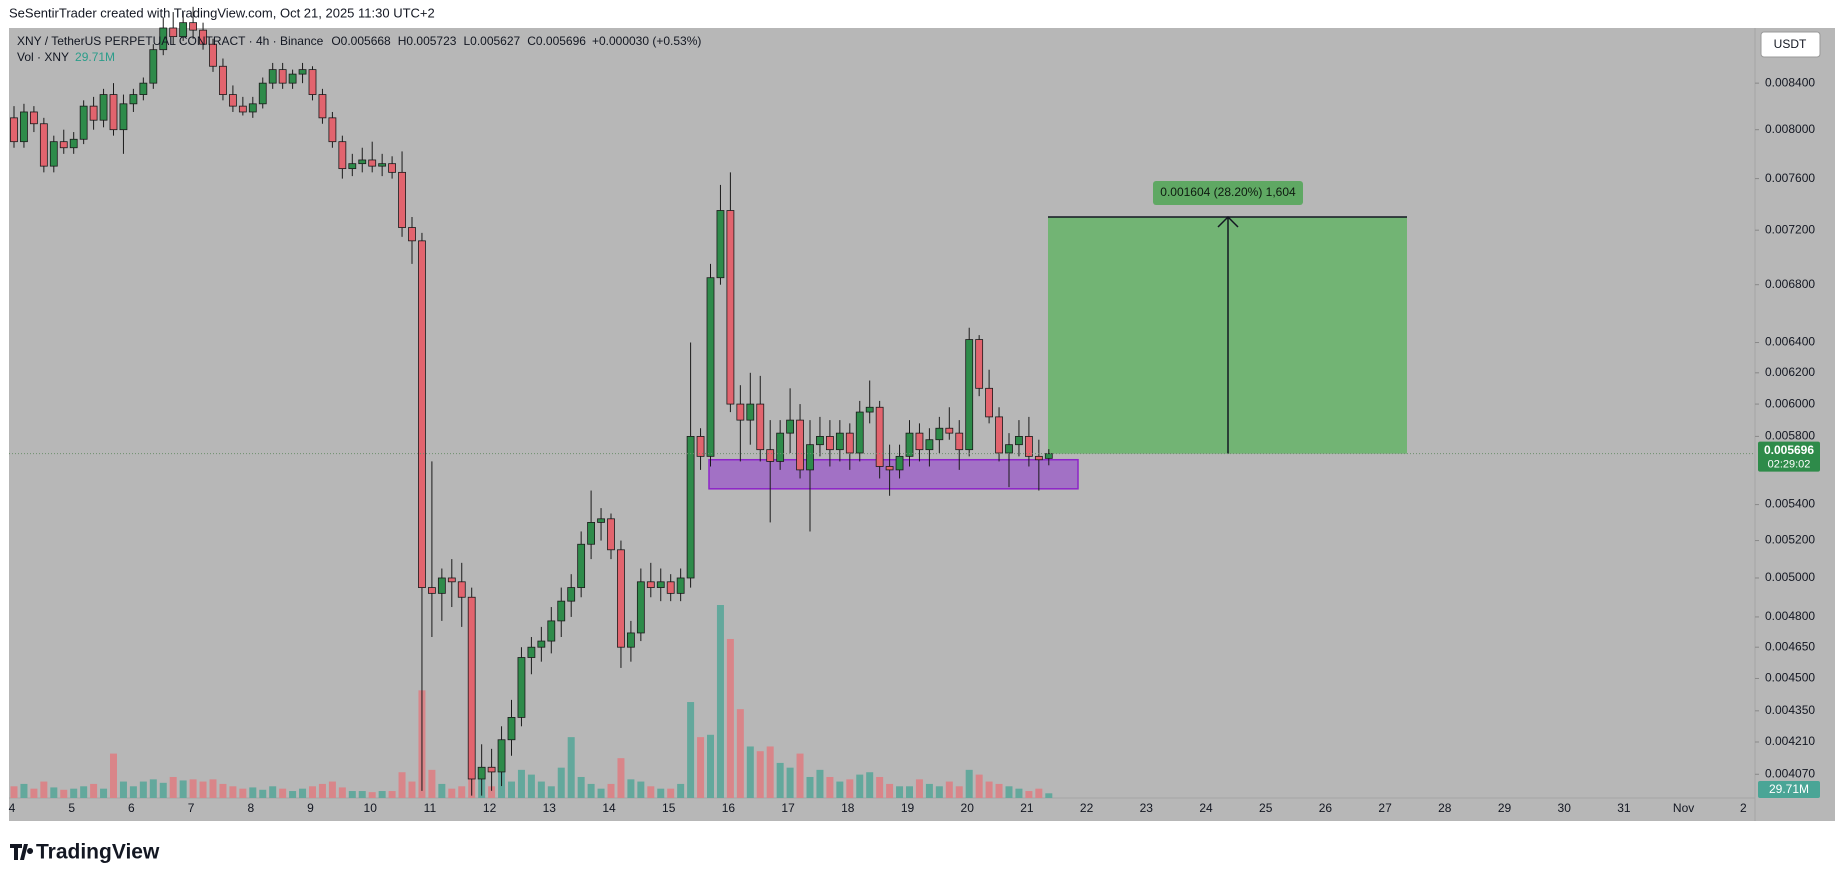  Describe the element at coordinates (1790, 504) in the screenshot. I see `price-tick-label: 0.005400` at that location.